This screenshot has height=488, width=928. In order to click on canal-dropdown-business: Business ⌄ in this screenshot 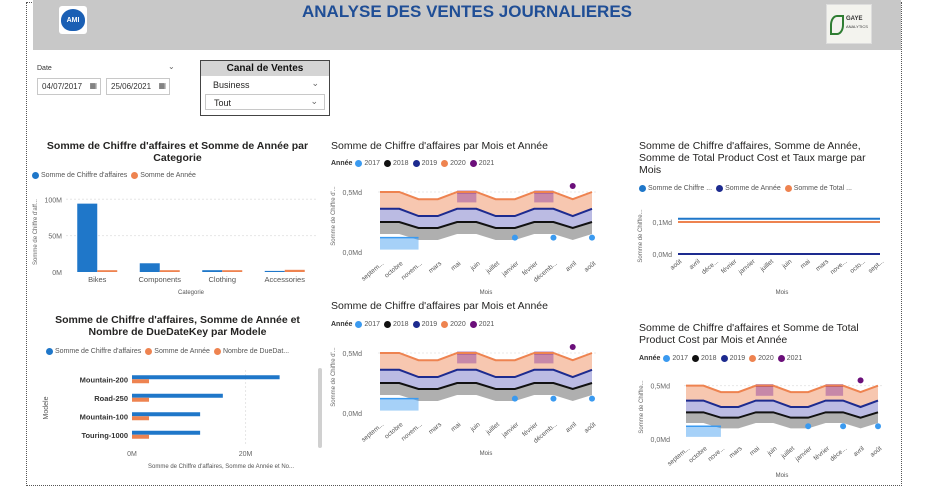, I will do `click(265, 85)`.